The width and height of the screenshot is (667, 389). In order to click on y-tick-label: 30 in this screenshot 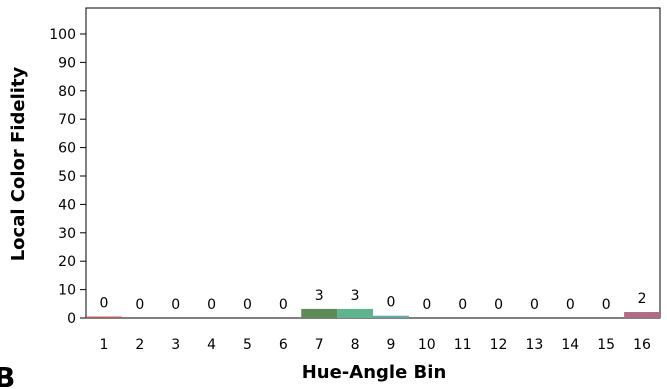, I will do `click(67, 234)`.